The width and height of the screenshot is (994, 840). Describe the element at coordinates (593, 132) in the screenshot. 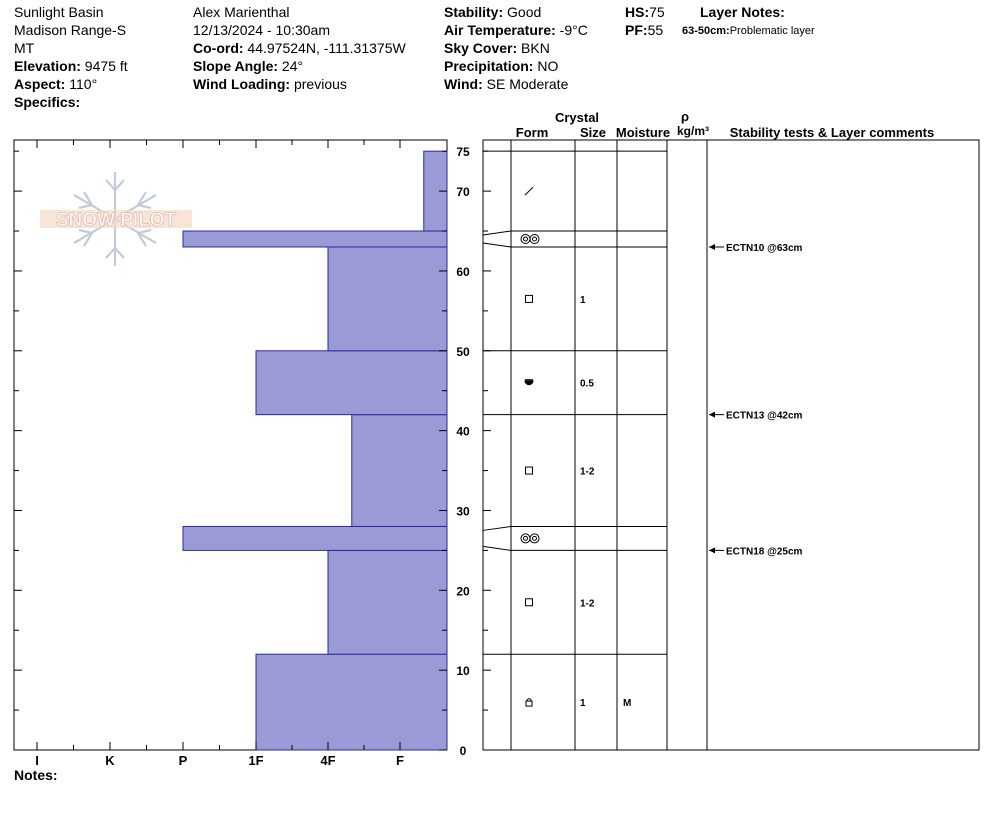

I see `col-size: Size` at that location.